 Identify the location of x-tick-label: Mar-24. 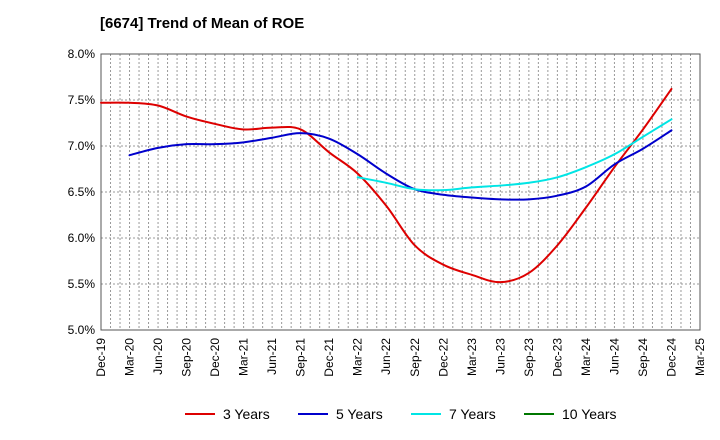
(586, 357).